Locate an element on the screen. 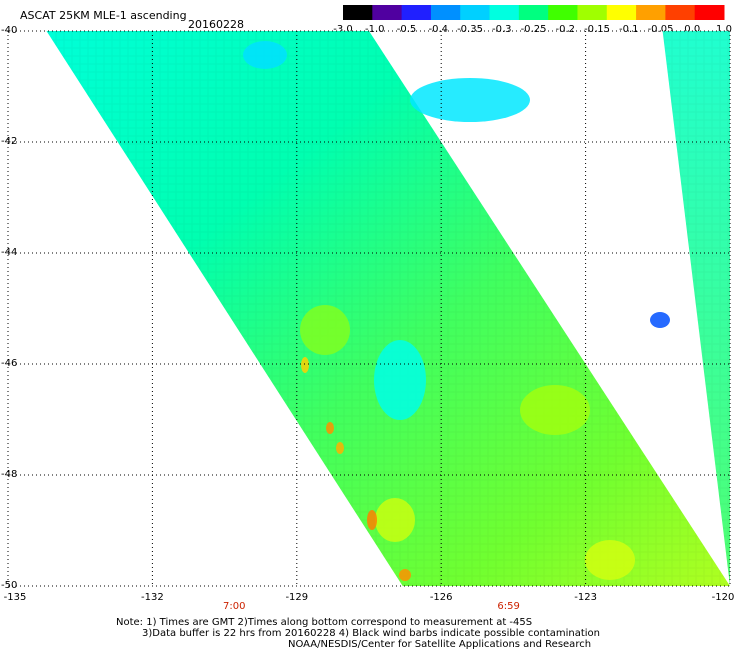 Image resolution: width=740 pixels, height=650 pixels. product-title: ASCAT 25KM MLE-1 ascending is located at coordinates (103, 15).